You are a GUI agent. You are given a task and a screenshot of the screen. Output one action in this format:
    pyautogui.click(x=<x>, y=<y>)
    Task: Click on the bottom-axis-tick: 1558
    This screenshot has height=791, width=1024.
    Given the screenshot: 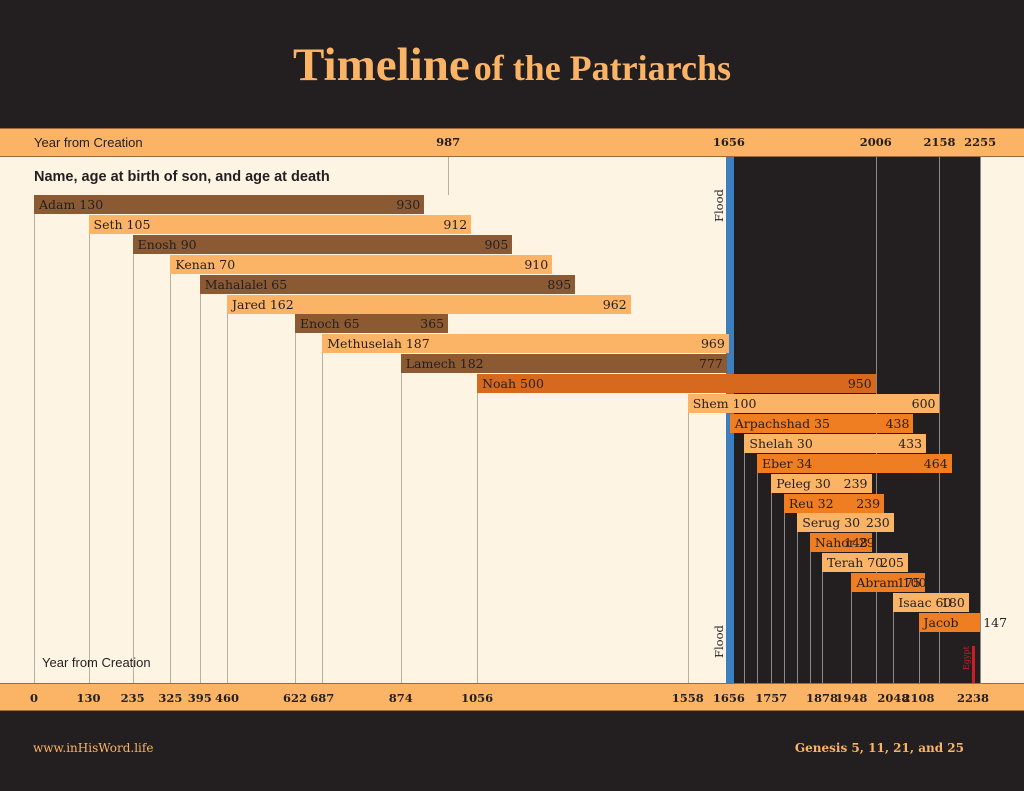 What is the action you would take?
    pyautogui.click(x=687, y=698)
    